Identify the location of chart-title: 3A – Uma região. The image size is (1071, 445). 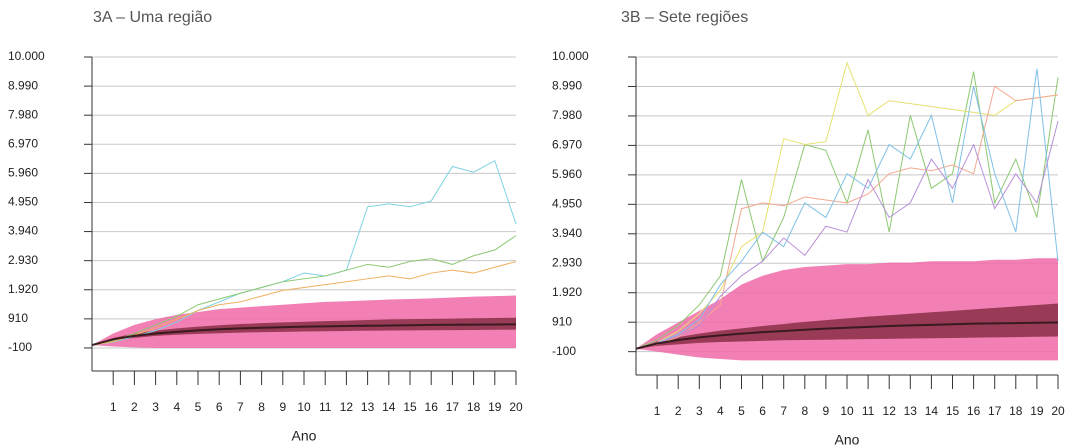
(152, 17).